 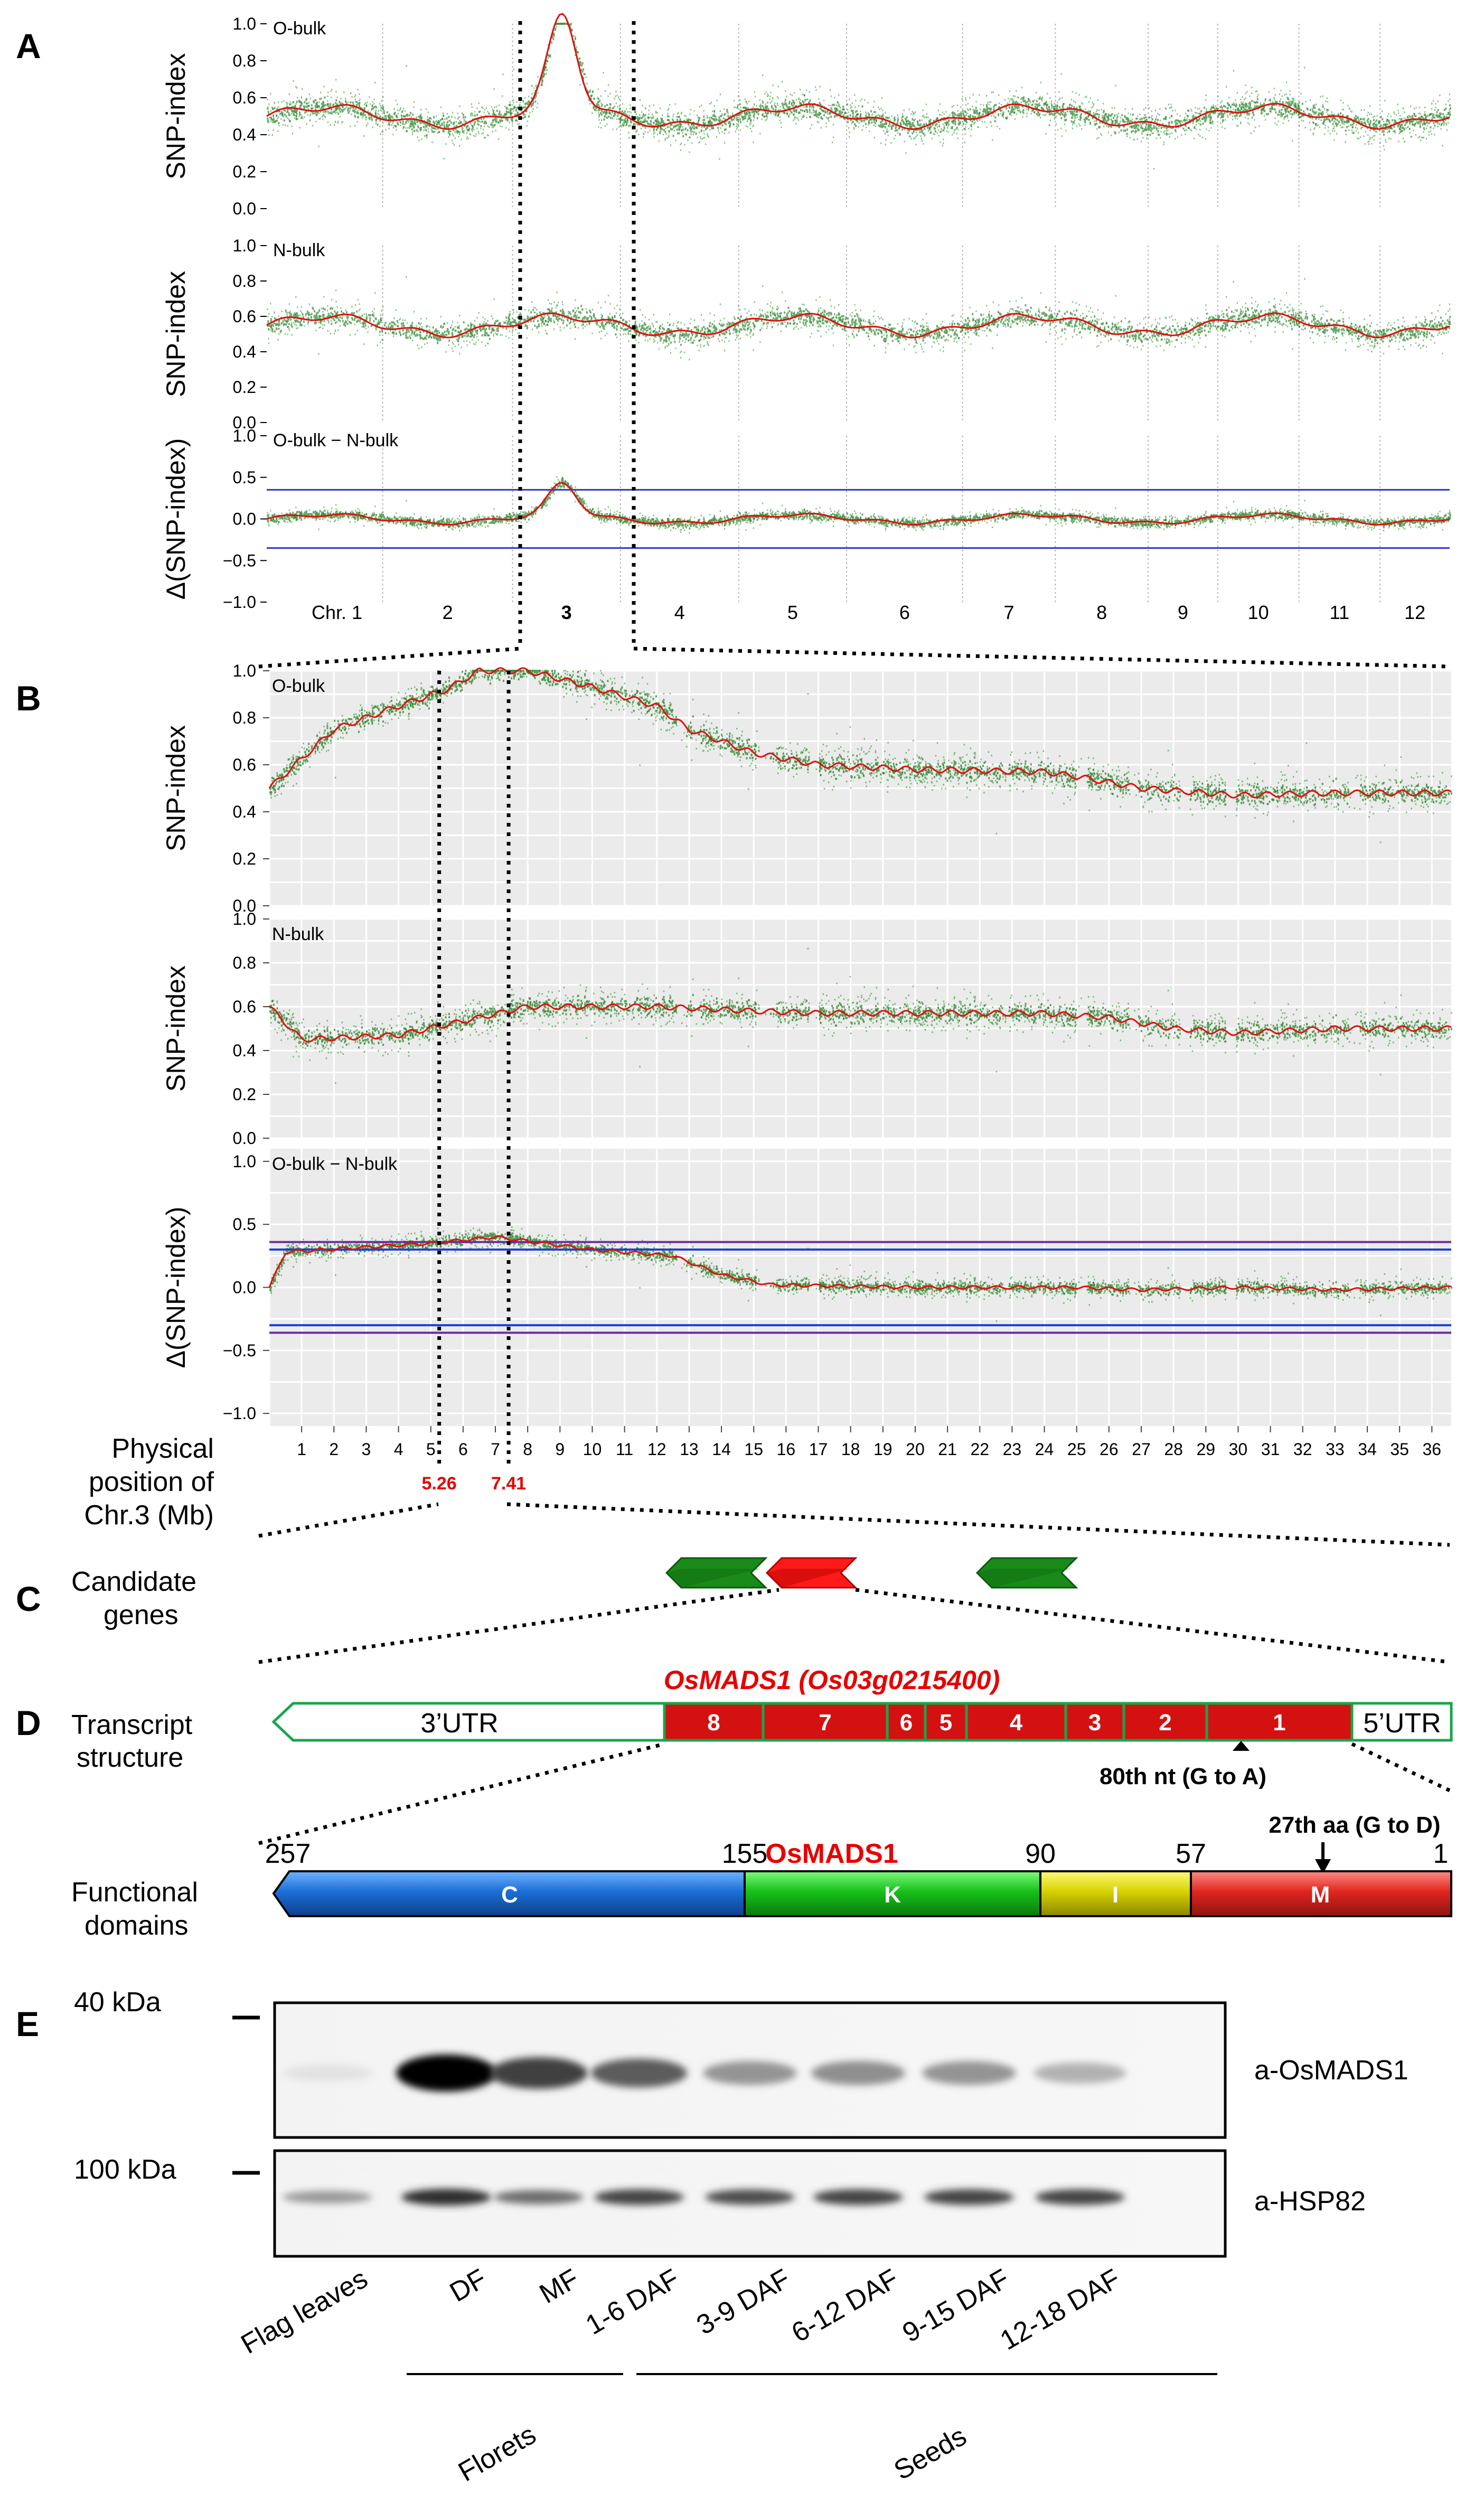 I want to click on exon-label: 8, so click(x=713, y=1723).